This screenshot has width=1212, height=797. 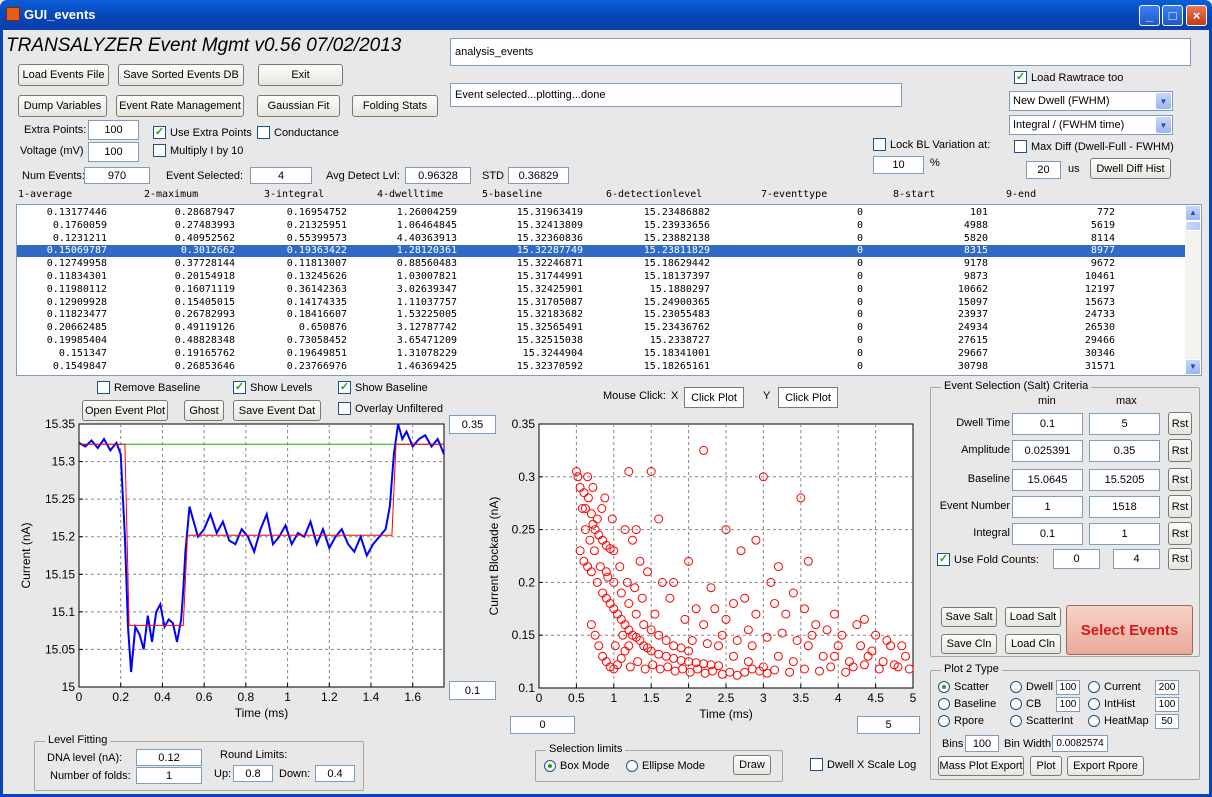 What do you see at coordinates (1124, 424) in the screenshot?
I see `criteria-max-field: 5` at bounding box center [1124, 424].